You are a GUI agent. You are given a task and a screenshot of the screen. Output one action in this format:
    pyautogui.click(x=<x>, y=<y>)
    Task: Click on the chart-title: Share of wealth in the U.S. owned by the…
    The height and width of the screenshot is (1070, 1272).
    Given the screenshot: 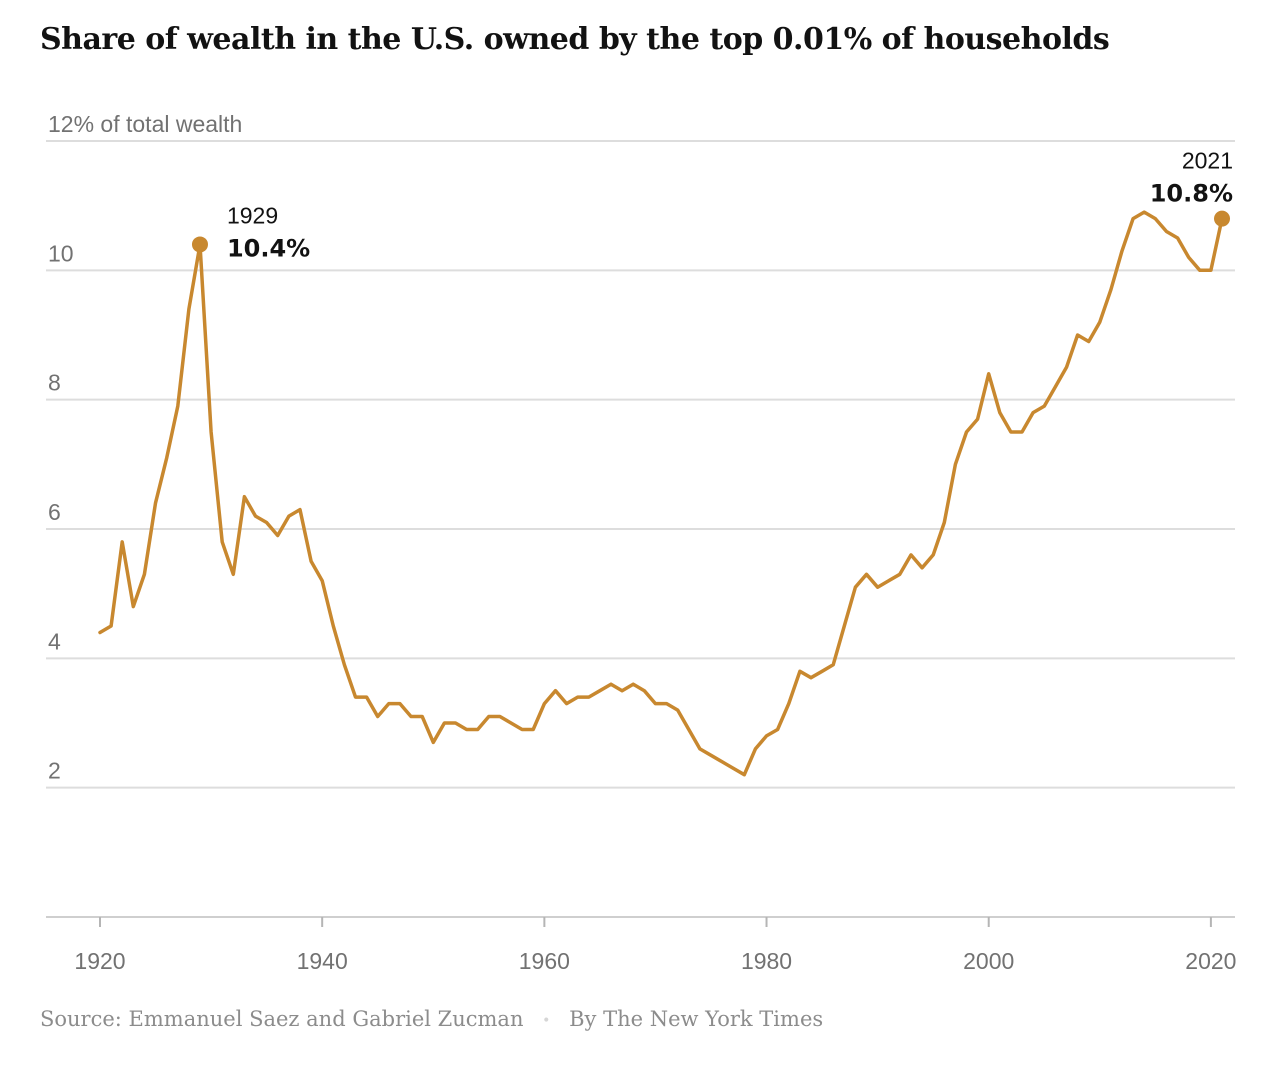 What is the action you would take?
    pyautogui.click(x=575, y=39)
    